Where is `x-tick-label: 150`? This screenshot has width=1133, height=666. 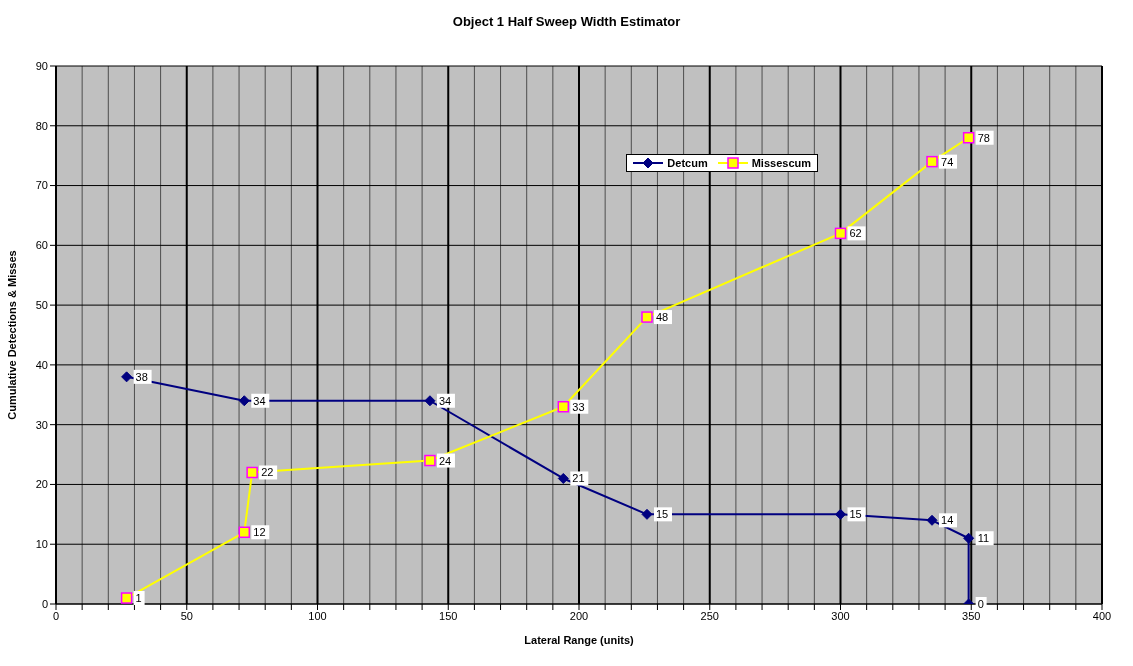 x-tick-label: 150 is located at coordinates (448, 615).